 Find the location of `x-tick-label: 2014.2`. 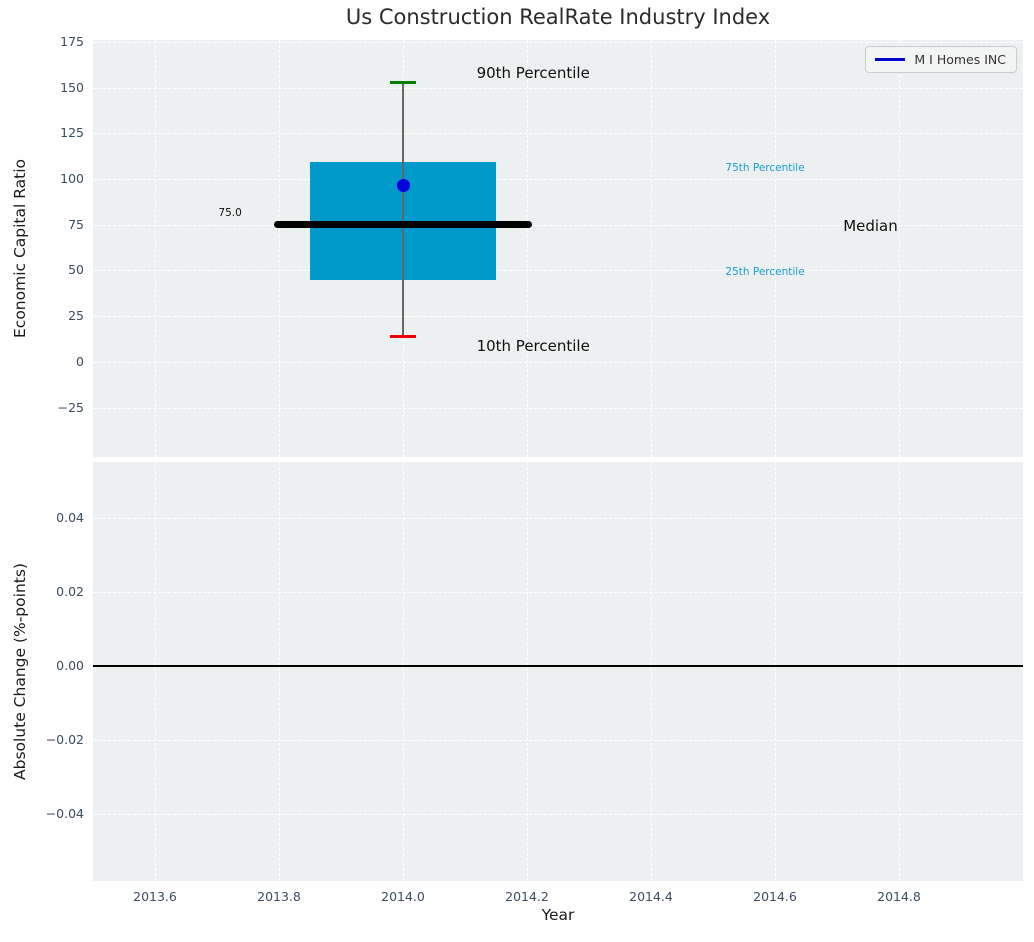

x-tick-label: 2014.2 is located at coordinates (527, 896).